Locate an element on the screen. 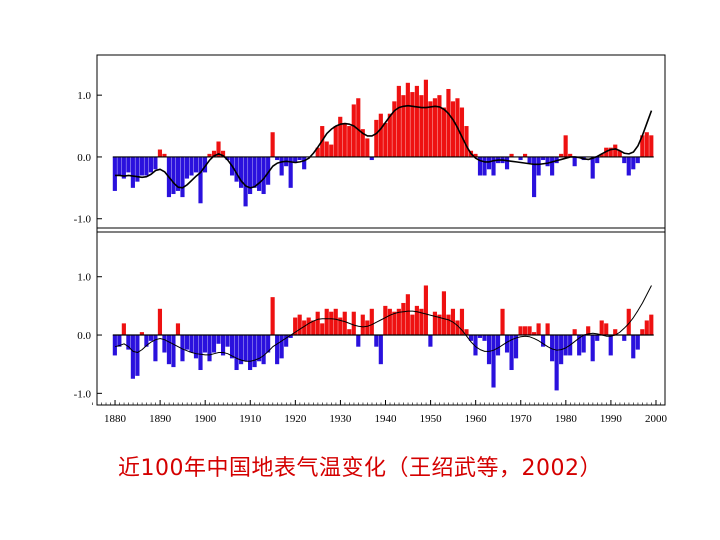 The image size is (720, 540). lower-bar-1978 is located at coordinates (556, 363).